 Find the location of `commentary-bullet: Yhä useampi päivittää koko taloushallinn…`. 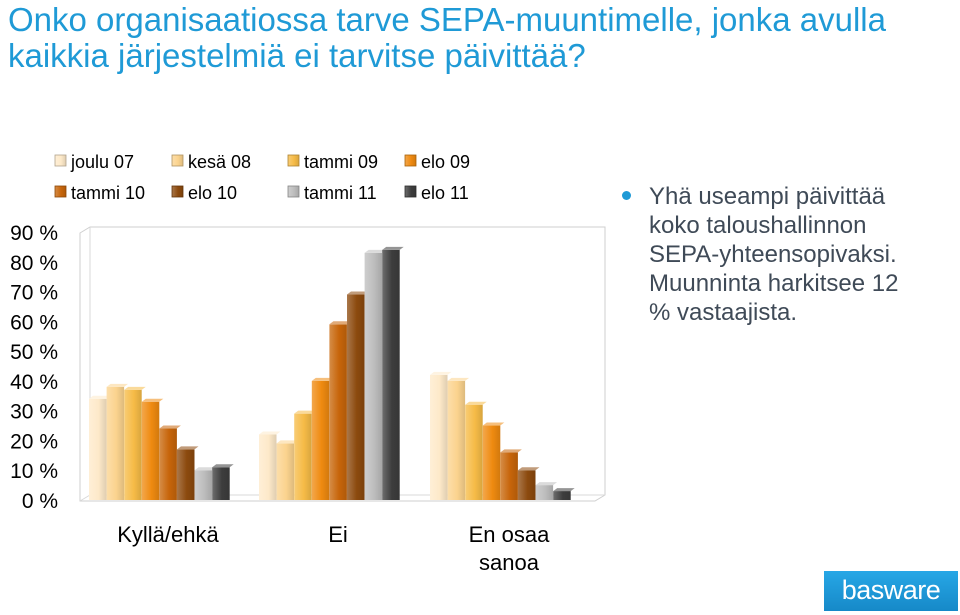

commentary-bullet: Yhä useampi päivittää koko taloushallinn… is located at coordinates (789, 254).